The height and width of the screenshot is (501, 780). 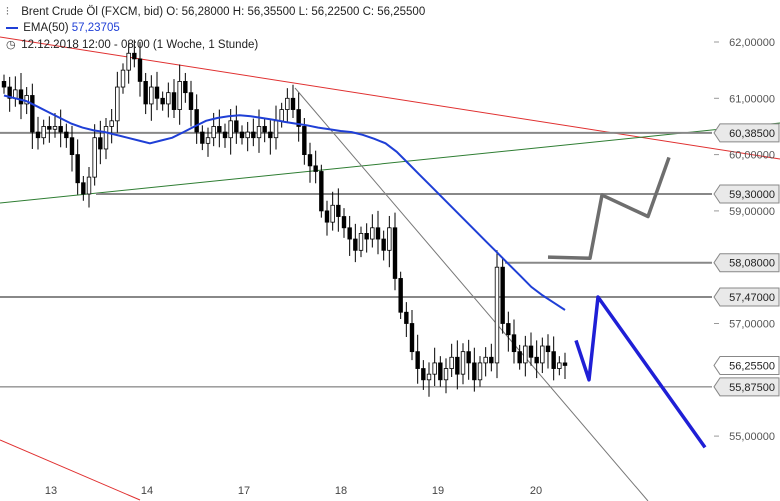 What do you see at coordinates (46, 28) in the screenshot?
I see `ema-label: EMA(50)` at bounding box center [46, 28].